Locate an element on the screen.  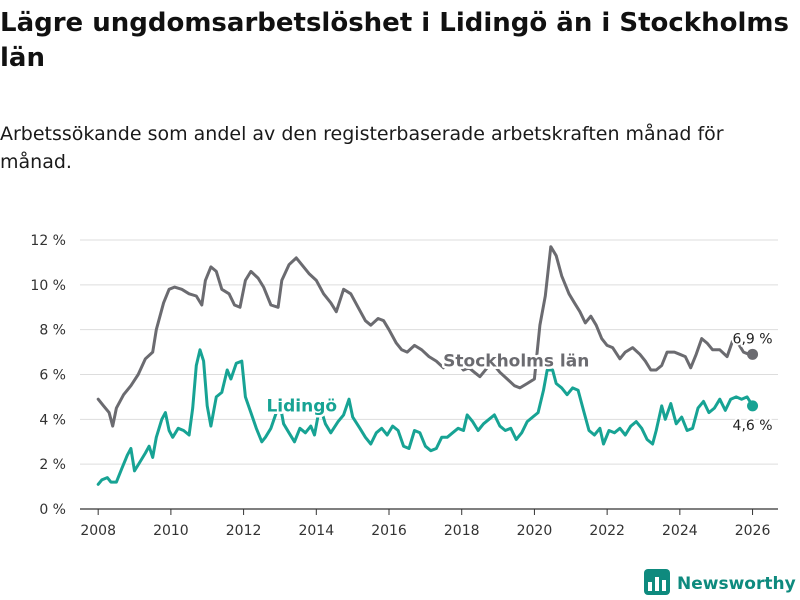
x-axis: 2008 2010 2012 2014 2016 2018 2020 2022 2024 2026 is located at coordinates (429, 523).